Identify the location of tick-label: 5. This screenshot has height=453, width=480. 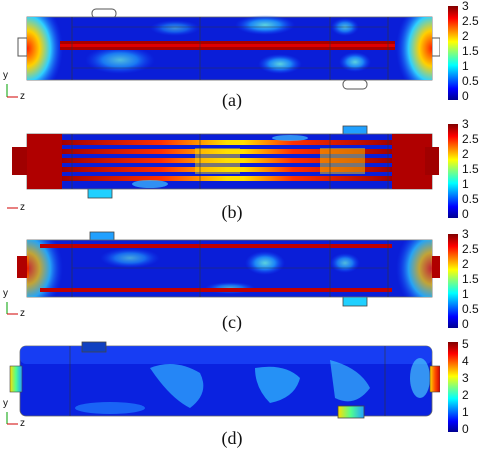
(465, 344).